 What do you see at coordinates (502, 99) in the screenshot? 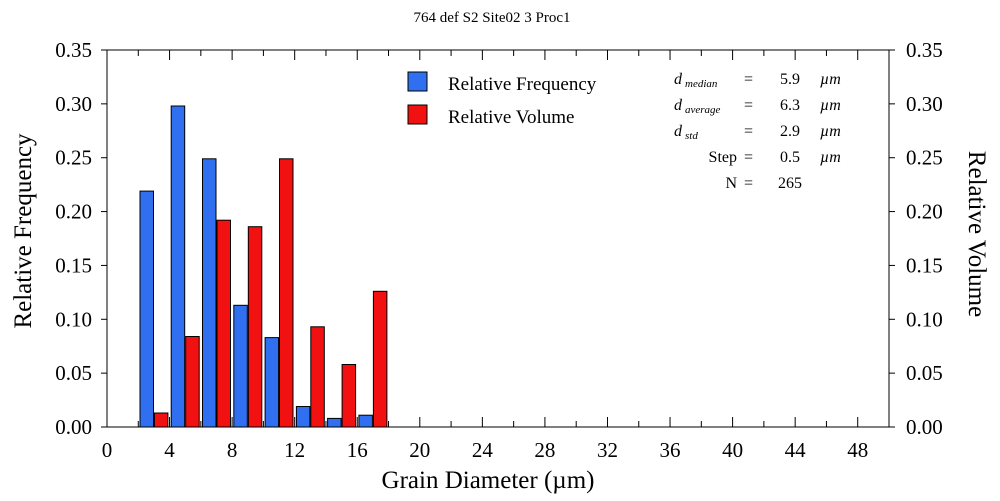
I see `legend: Relative Frequency Relative Volume` at bounding box center [502, 99].